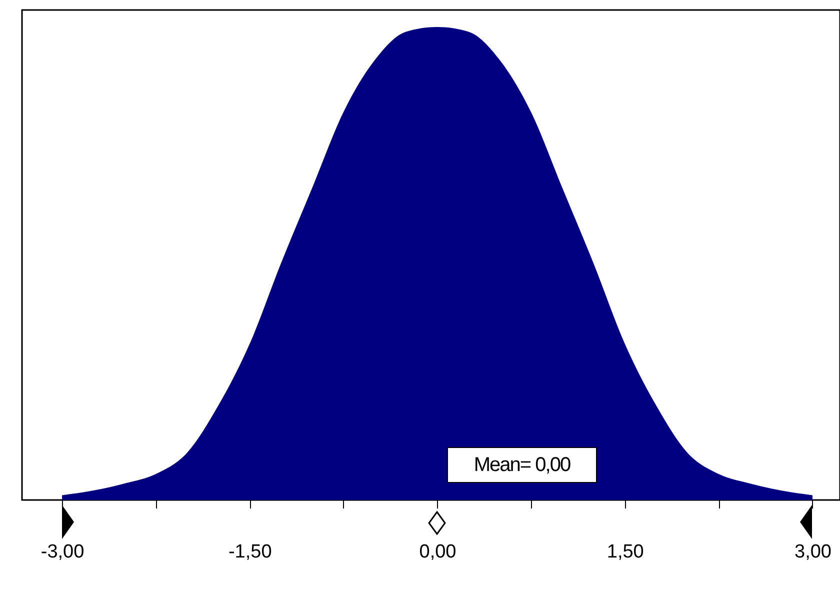 Image resolution: width=840 pixels, height=590 pixels. What do you see at coordinates (250, 552) in the screenshot?
I see `x-tick-label: -1,50` at bounding box center [250, 552].